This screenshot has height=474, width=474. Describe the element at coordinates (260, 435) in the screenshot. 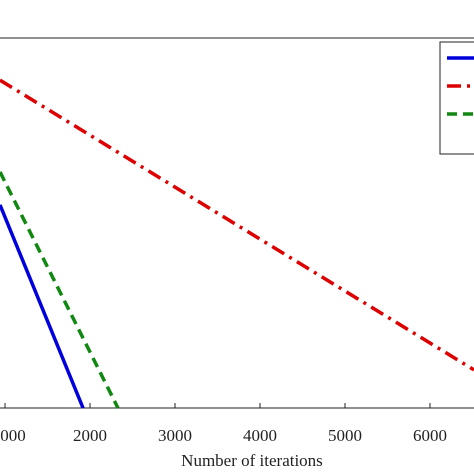

I see `x-tick-label: 4000` at that location.